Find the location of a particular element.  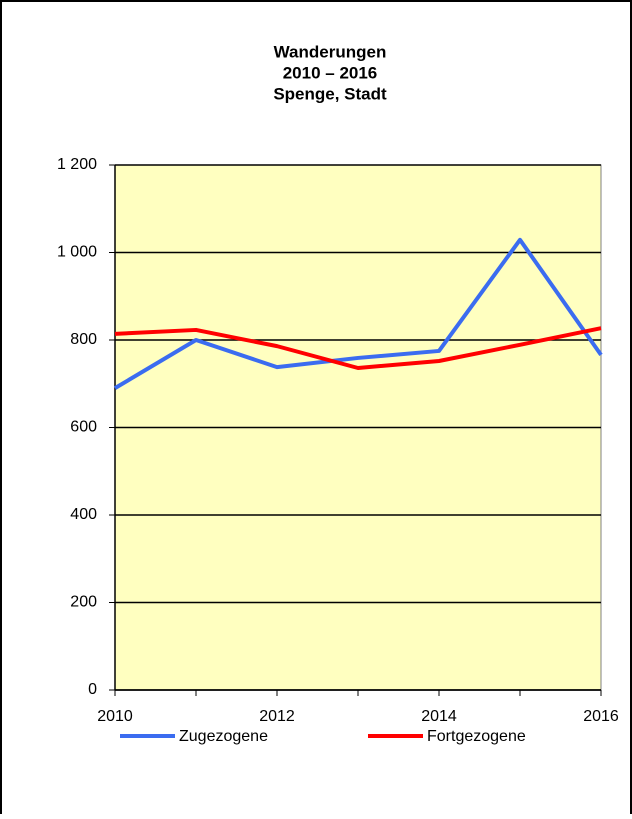

x-tick-label: 2012 is located at coordinates (277, 716).